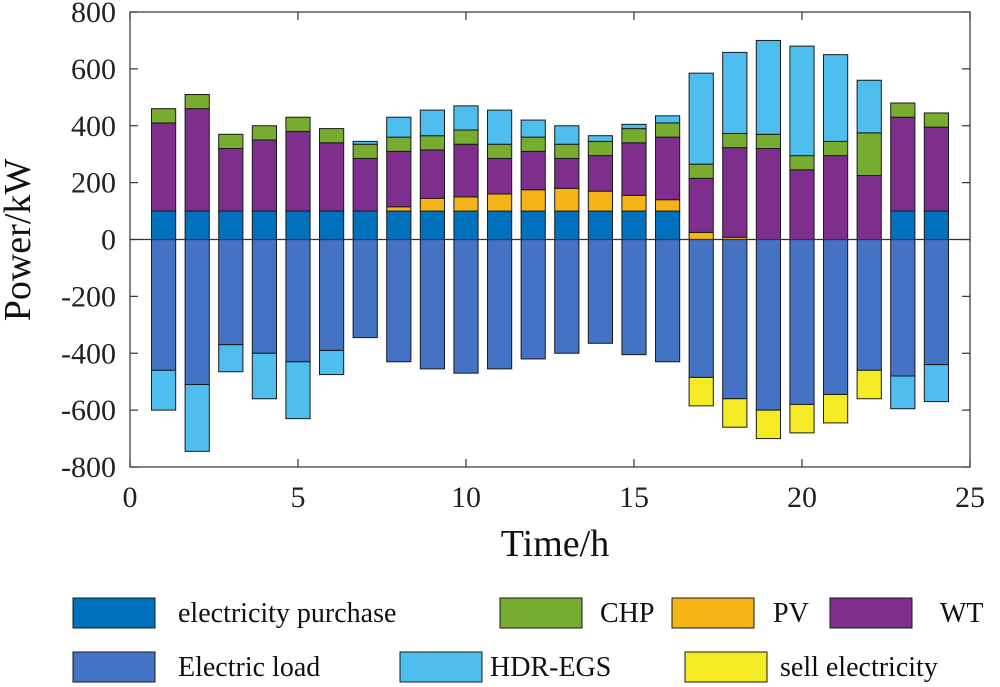  I want to click on bar-electricity-purchase-t1, so click(164, 225).